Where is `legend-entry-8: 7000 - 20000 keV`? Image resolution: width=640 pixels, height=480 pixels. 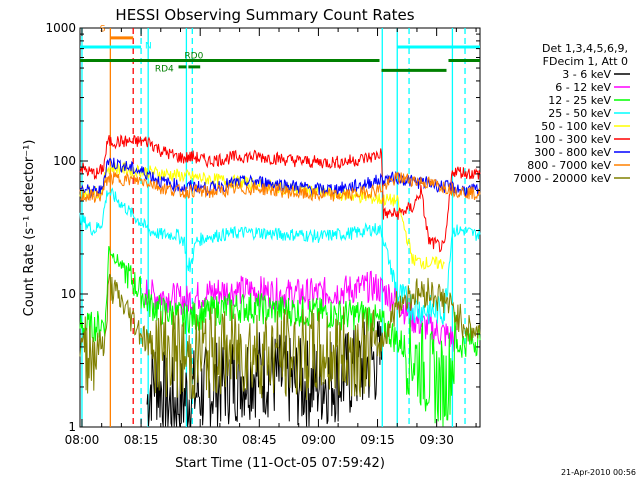 legend-entry-8: 7000 - 20000 keV is located at coordinates (562, 178).